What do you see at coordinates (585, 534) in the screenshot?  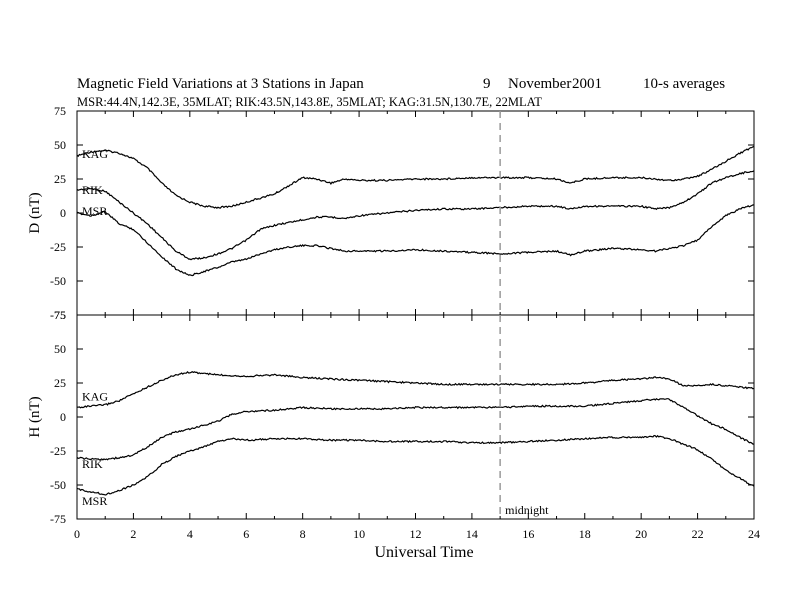 I see `x-tick-label: 18` at bounding box center [585, 534].